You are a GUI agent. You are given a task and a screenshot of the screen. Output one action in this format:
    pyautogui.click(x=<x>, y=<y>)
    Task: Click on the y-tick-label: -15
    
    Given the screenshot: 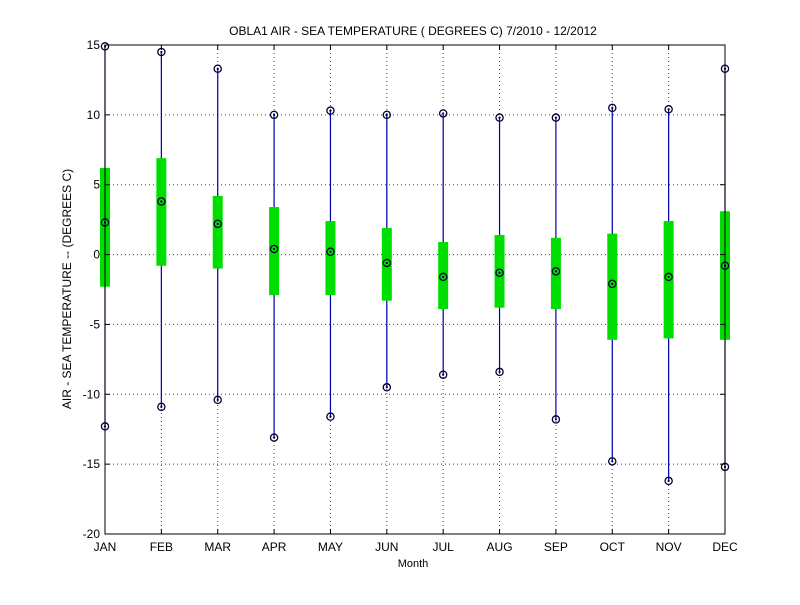 What is the action you would take?
    pyautogui.click(x=92, y=464)
    